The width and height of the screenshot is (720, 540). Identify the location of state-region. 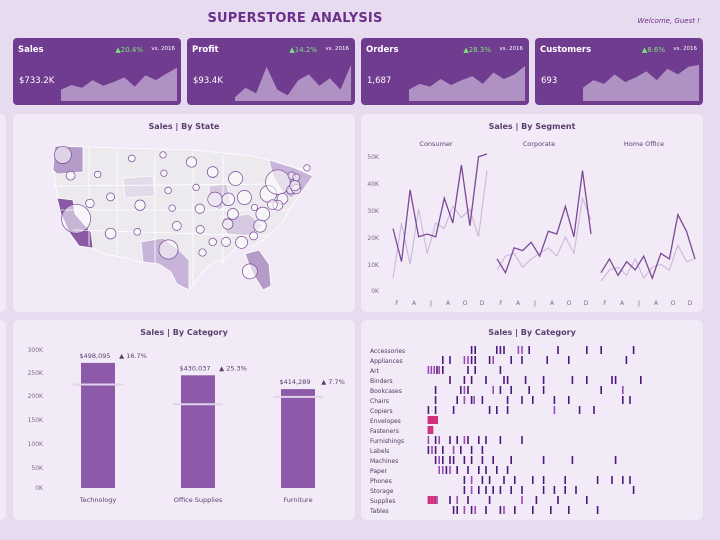
(139, 187).